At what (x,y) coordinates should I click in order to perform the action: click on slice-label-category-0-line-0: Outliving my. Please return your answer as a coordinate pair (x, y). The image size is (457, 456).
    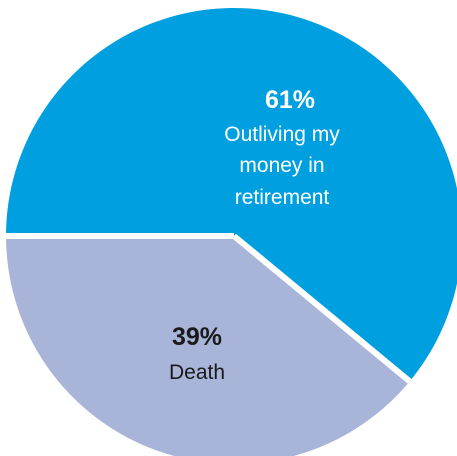
    Looking at the image, I should click on (282, 134).